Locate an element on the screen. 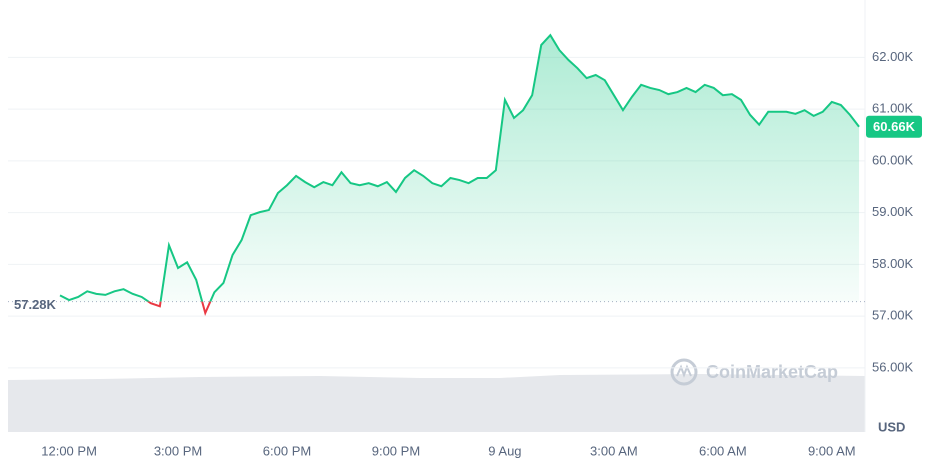  y-tick-label: 60.00K is located at coordinates (893, 159).